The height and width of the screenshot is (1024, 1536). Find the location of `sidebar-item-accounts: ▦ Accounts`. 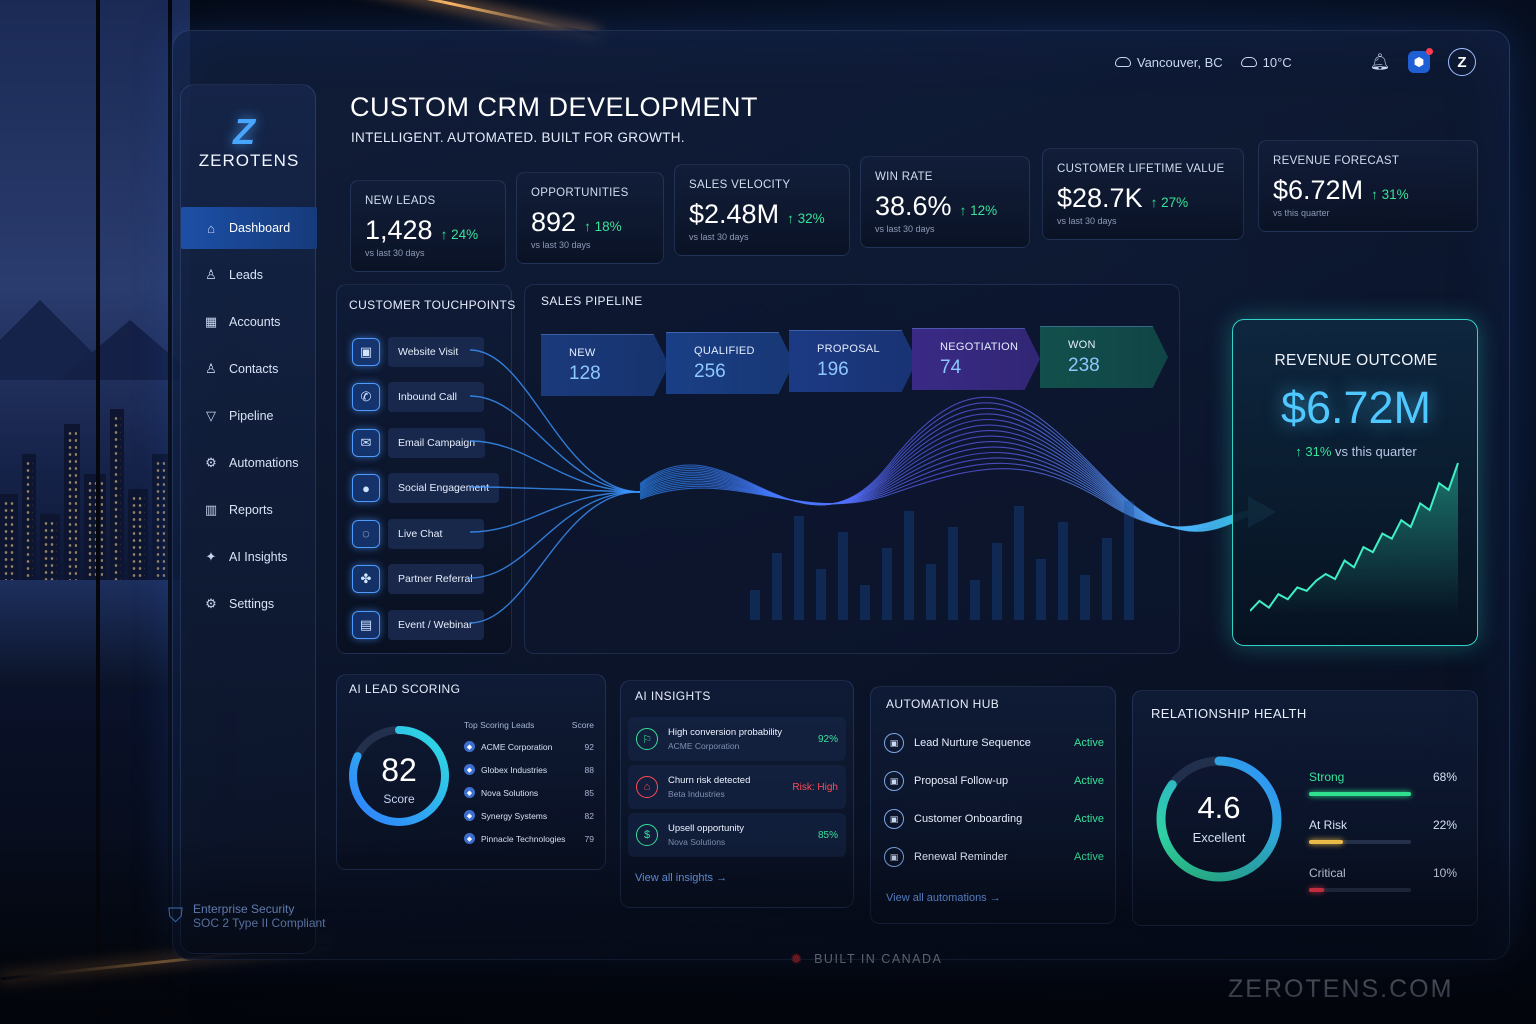

sidebar-item-accounts: ▦ Accounts is located at coordinates (249, 322).